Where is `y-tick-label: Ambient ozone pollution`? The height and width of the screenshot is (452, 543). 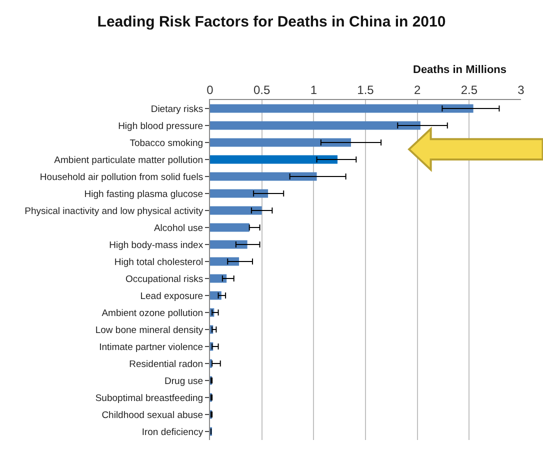
y-tick-label: Ambient ozone pollution is located at coordinates (153, 313).